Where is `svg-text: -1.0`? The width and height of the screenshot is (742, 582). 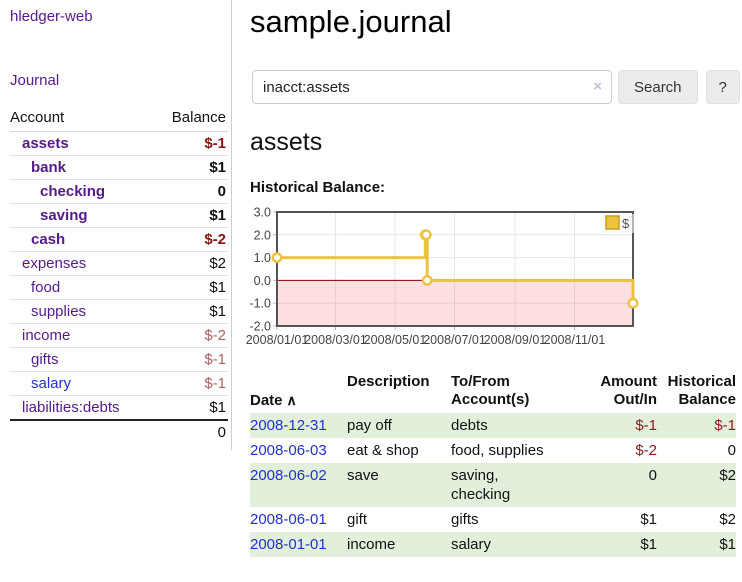
svg-text: -1.0 is located at coordinates (260, 304).